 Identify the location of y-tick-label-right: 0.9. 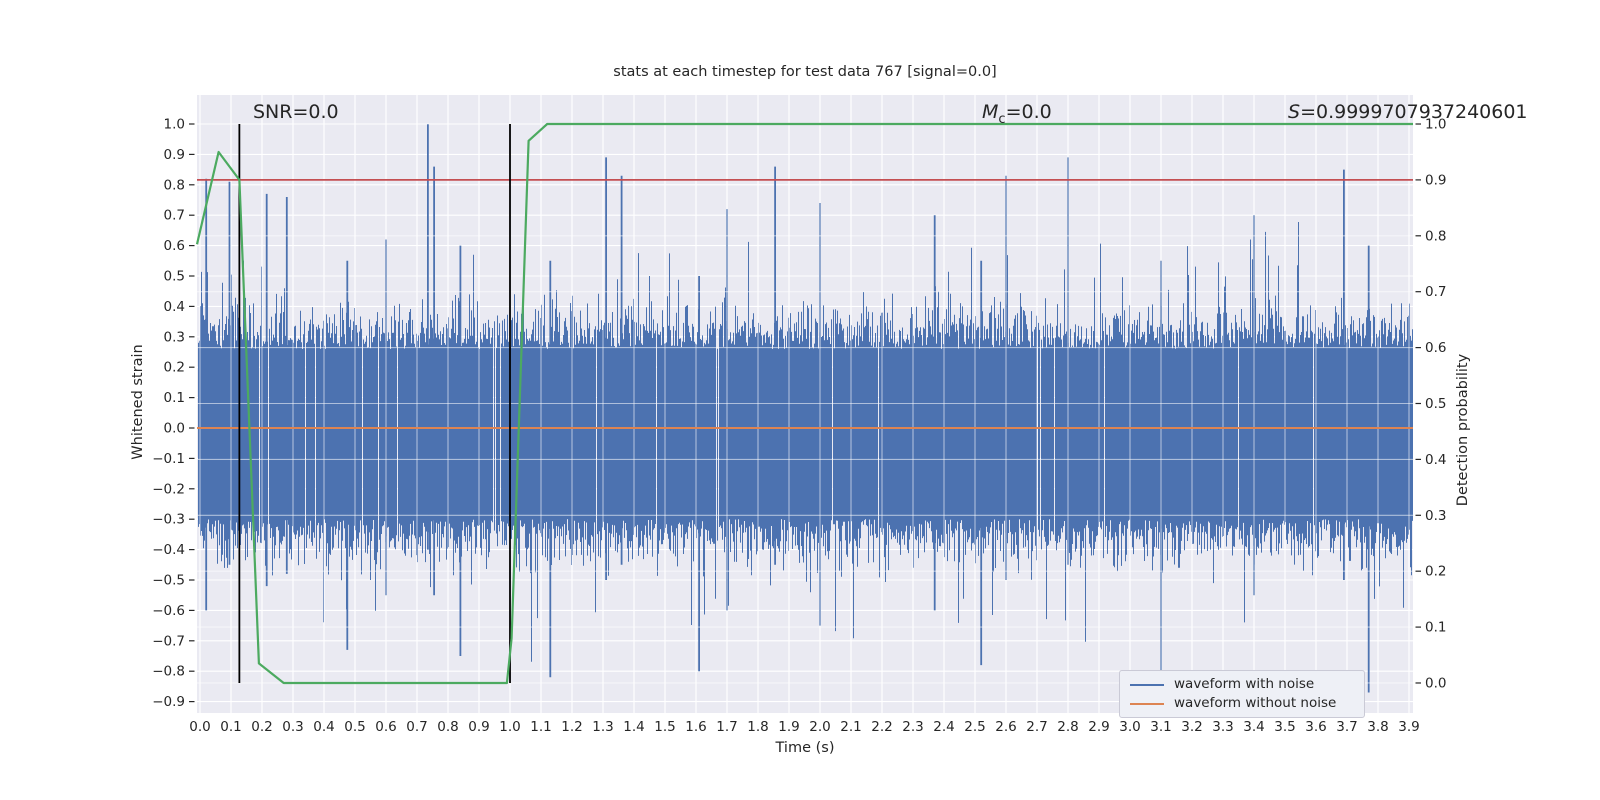
(1435, 180).